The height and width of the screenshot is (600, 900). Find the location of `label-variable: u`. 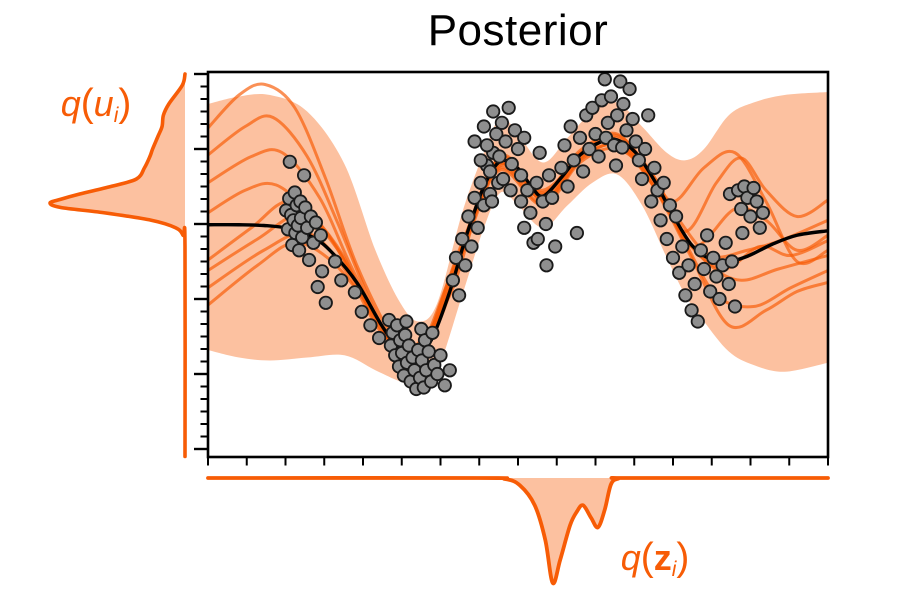

label-variable: u is located at coordinates (103, 103).